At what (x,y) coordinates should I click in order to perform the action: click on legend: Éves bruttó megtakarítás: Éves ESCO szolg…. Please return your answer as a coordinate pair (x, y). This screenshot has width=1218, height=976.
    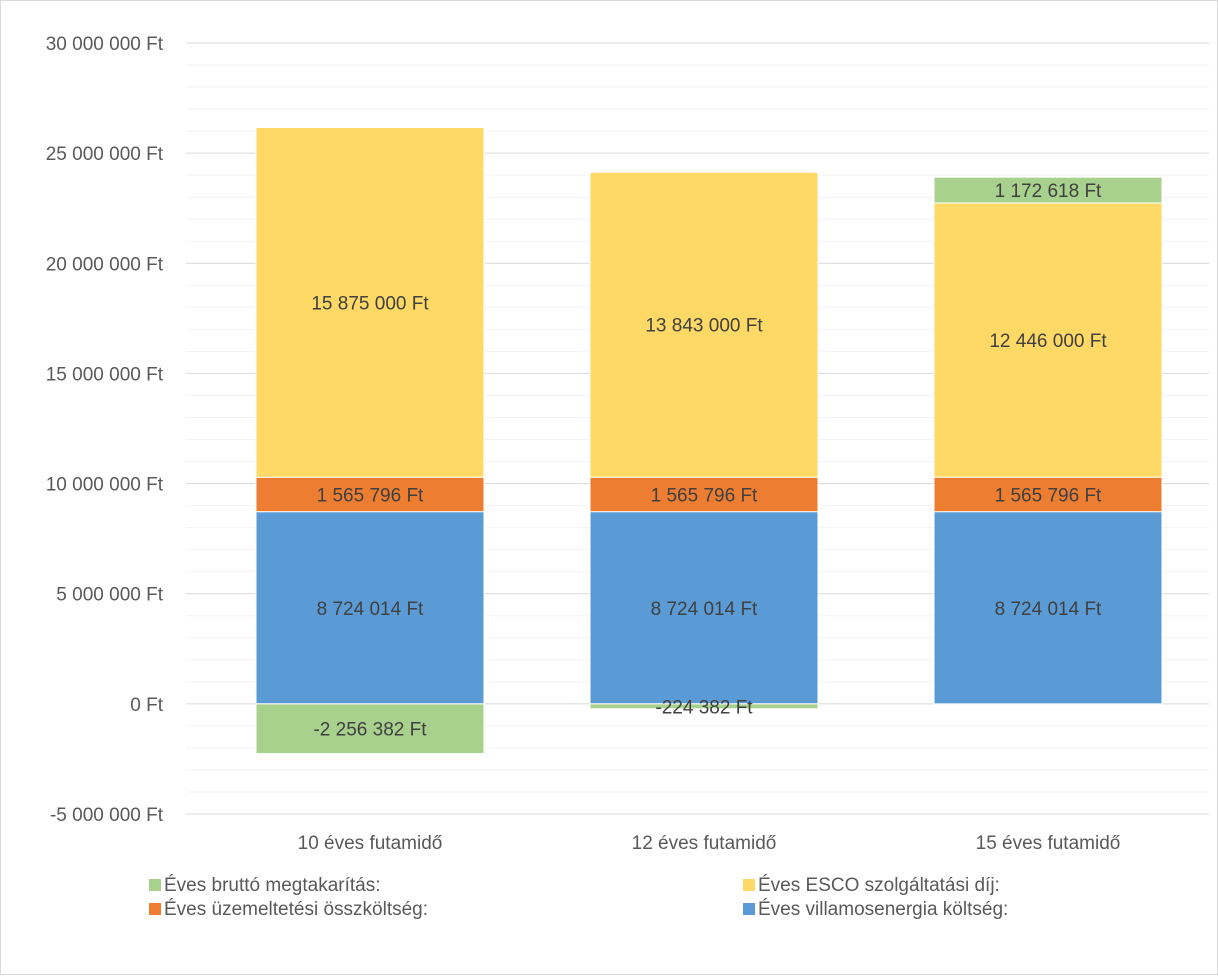
    Looking at the image, I should click on (578, 897).